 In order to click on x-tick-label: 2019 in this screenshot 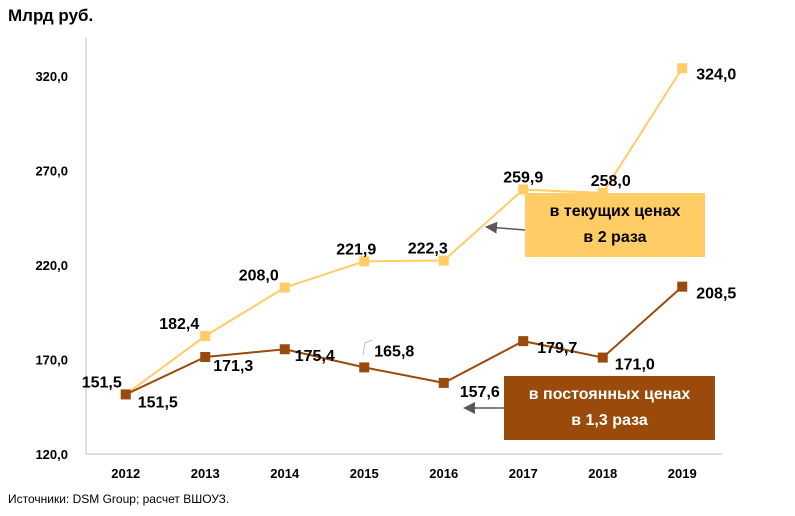, I will do `click(682, 473)`.